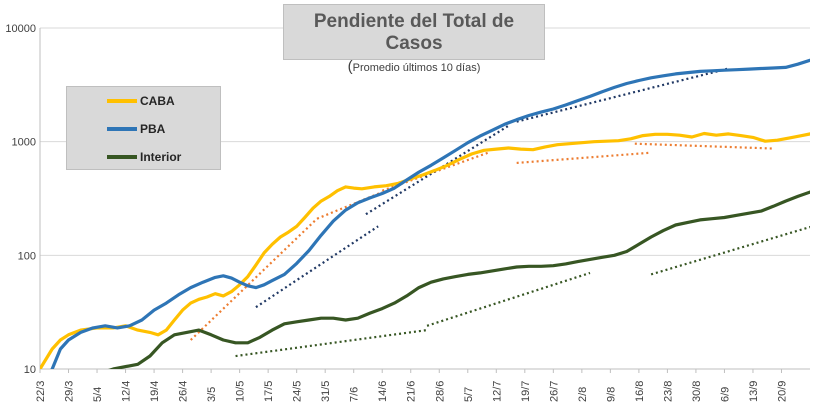 The image size is (827, 411). Describe the element at coordinates (127, 391) in the screenshot. I see `x-tick-label: 12/4` at that location.